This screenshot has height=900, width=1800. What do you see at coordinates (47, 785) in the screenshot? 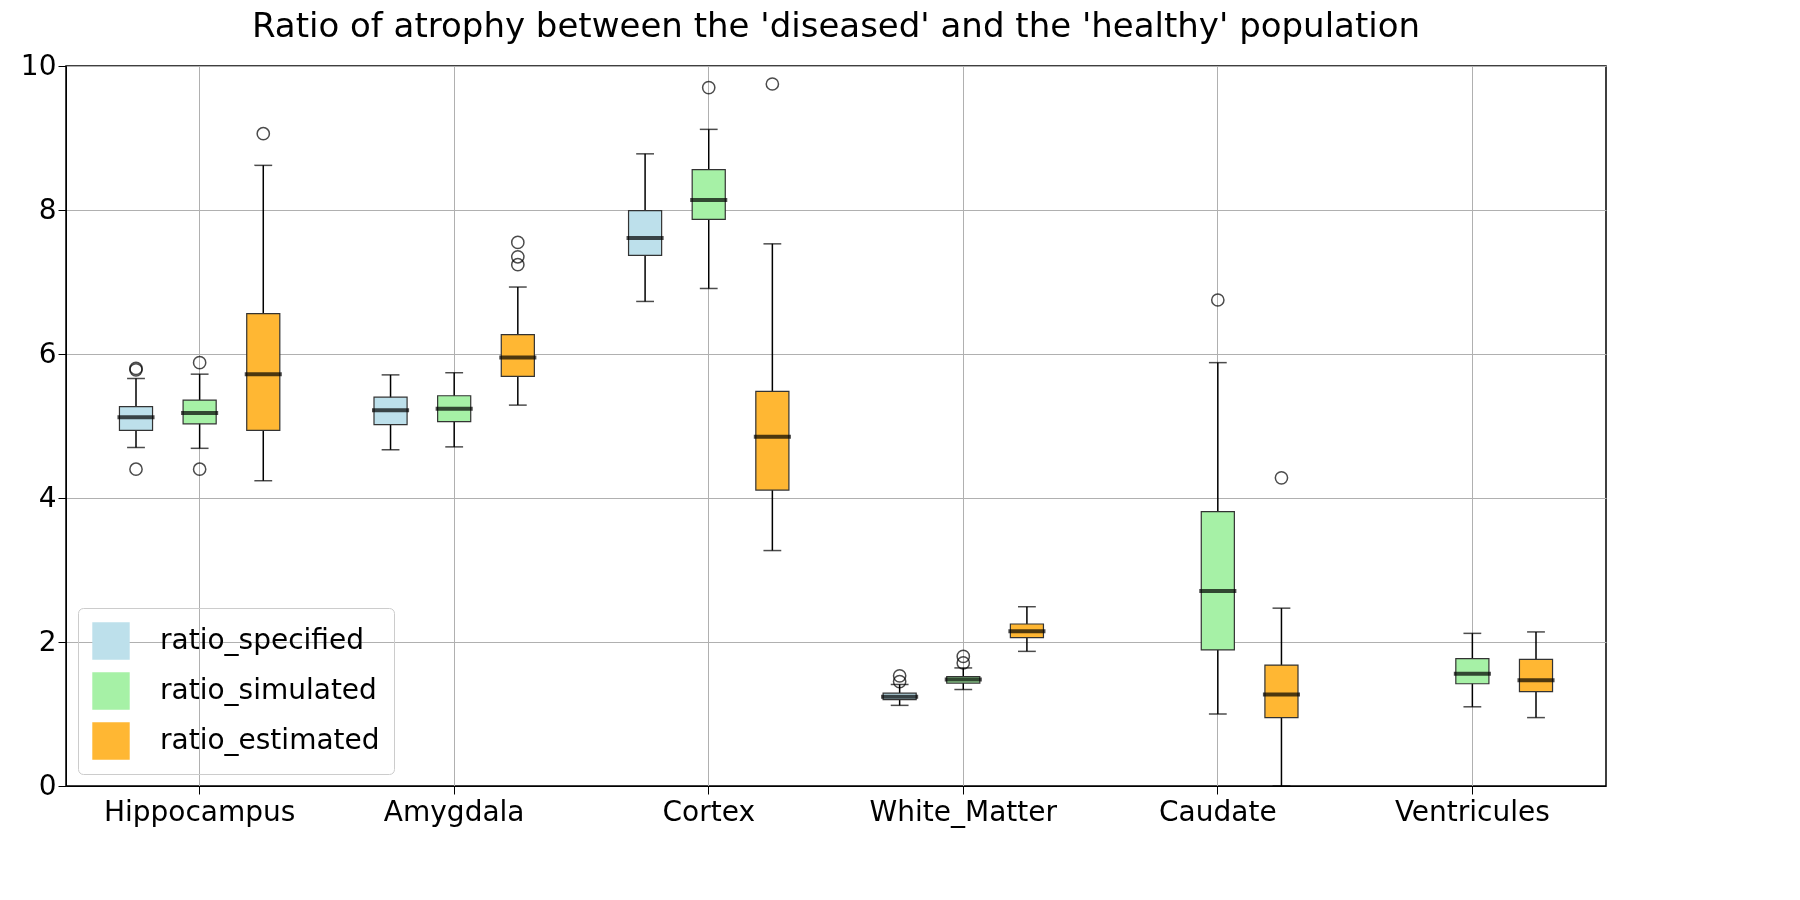
I see `y-tick-label: 0` at bounding box center [47, 785].